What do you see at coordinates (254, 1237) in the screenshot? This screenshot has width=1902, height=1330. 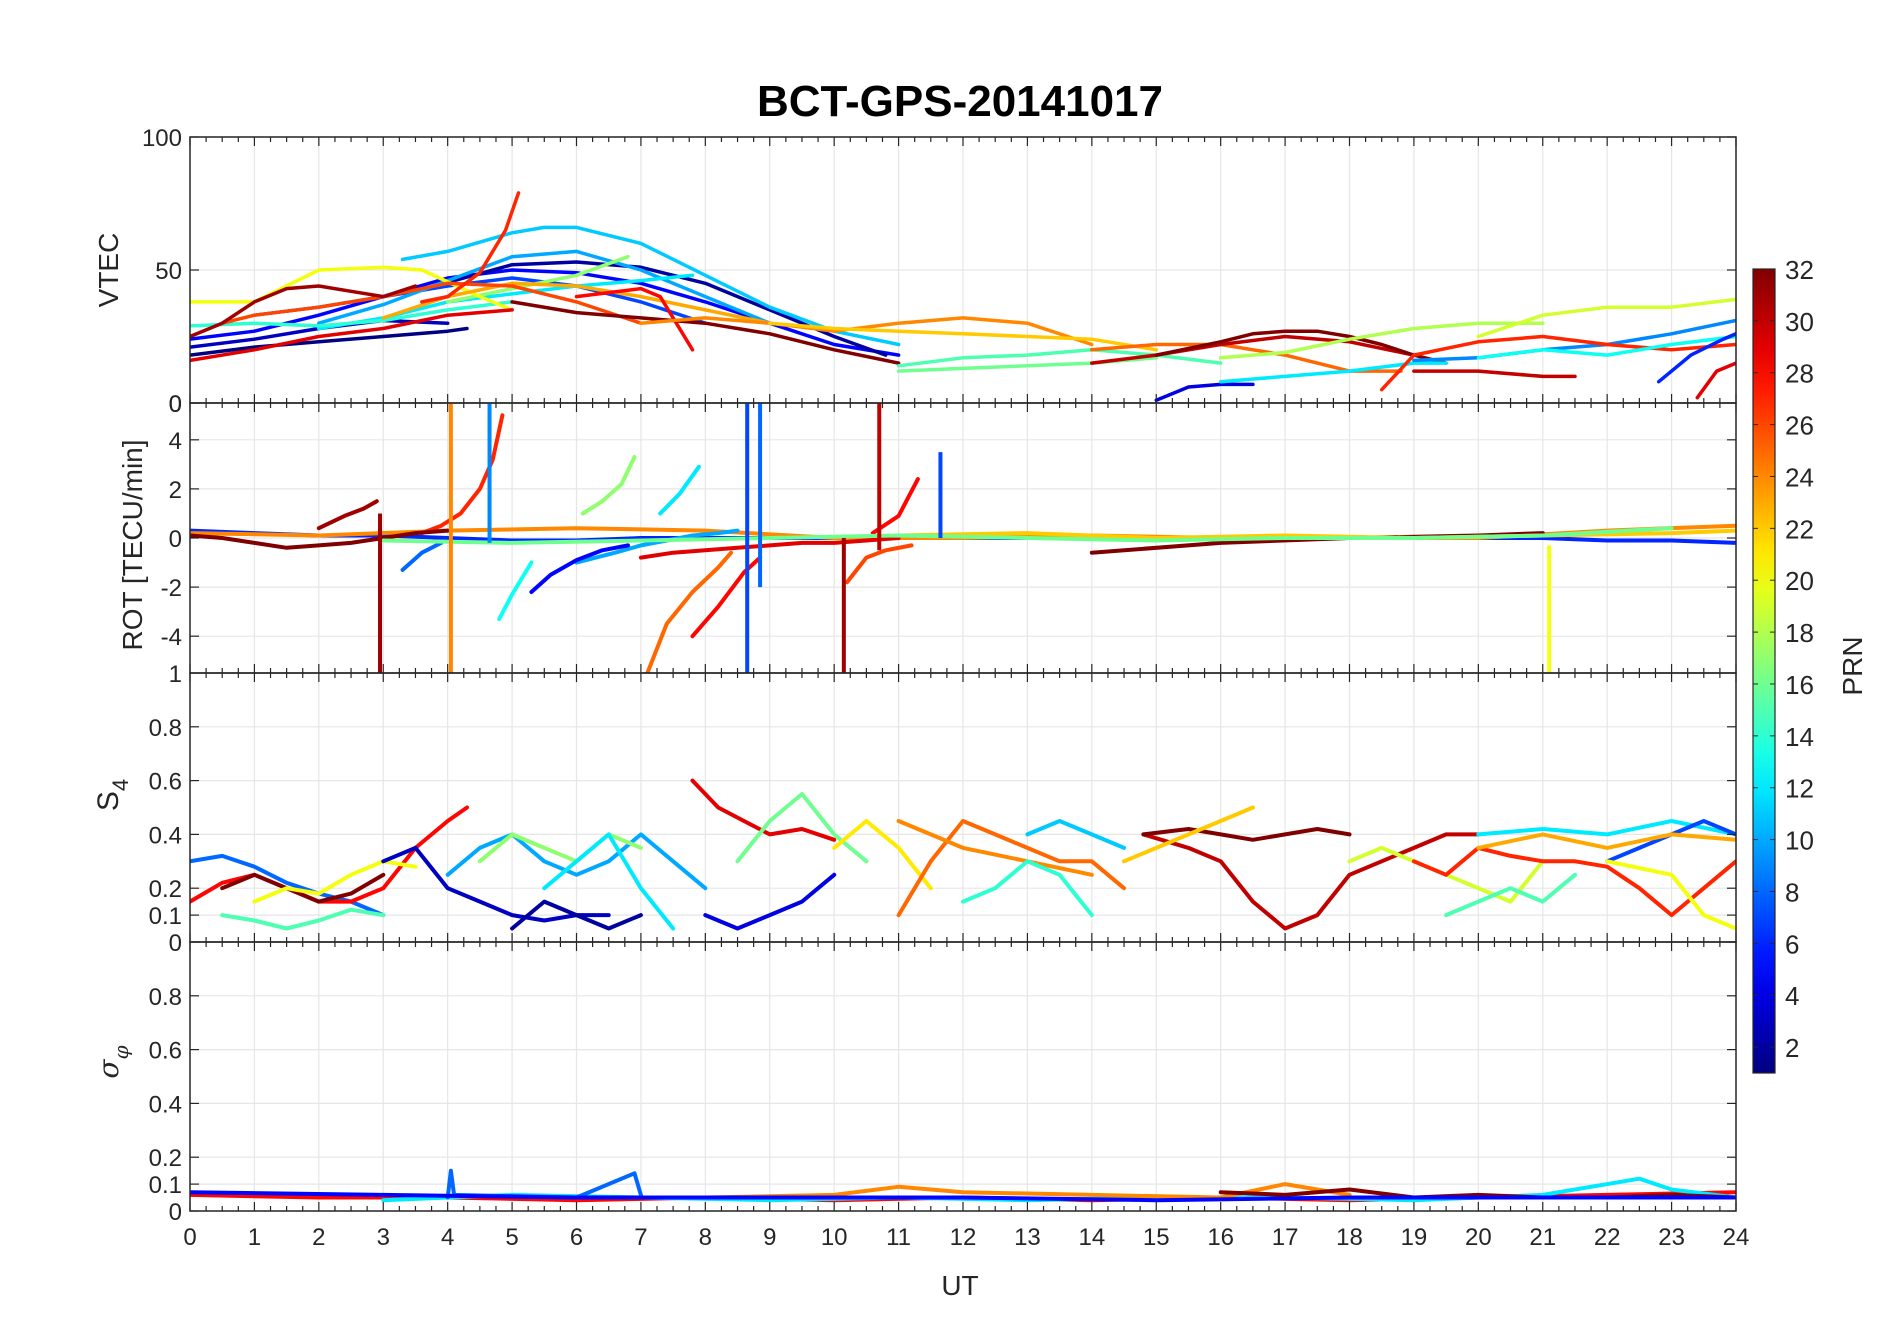 I see `x-tick-label: 1` at bounding box center [254, 1237].